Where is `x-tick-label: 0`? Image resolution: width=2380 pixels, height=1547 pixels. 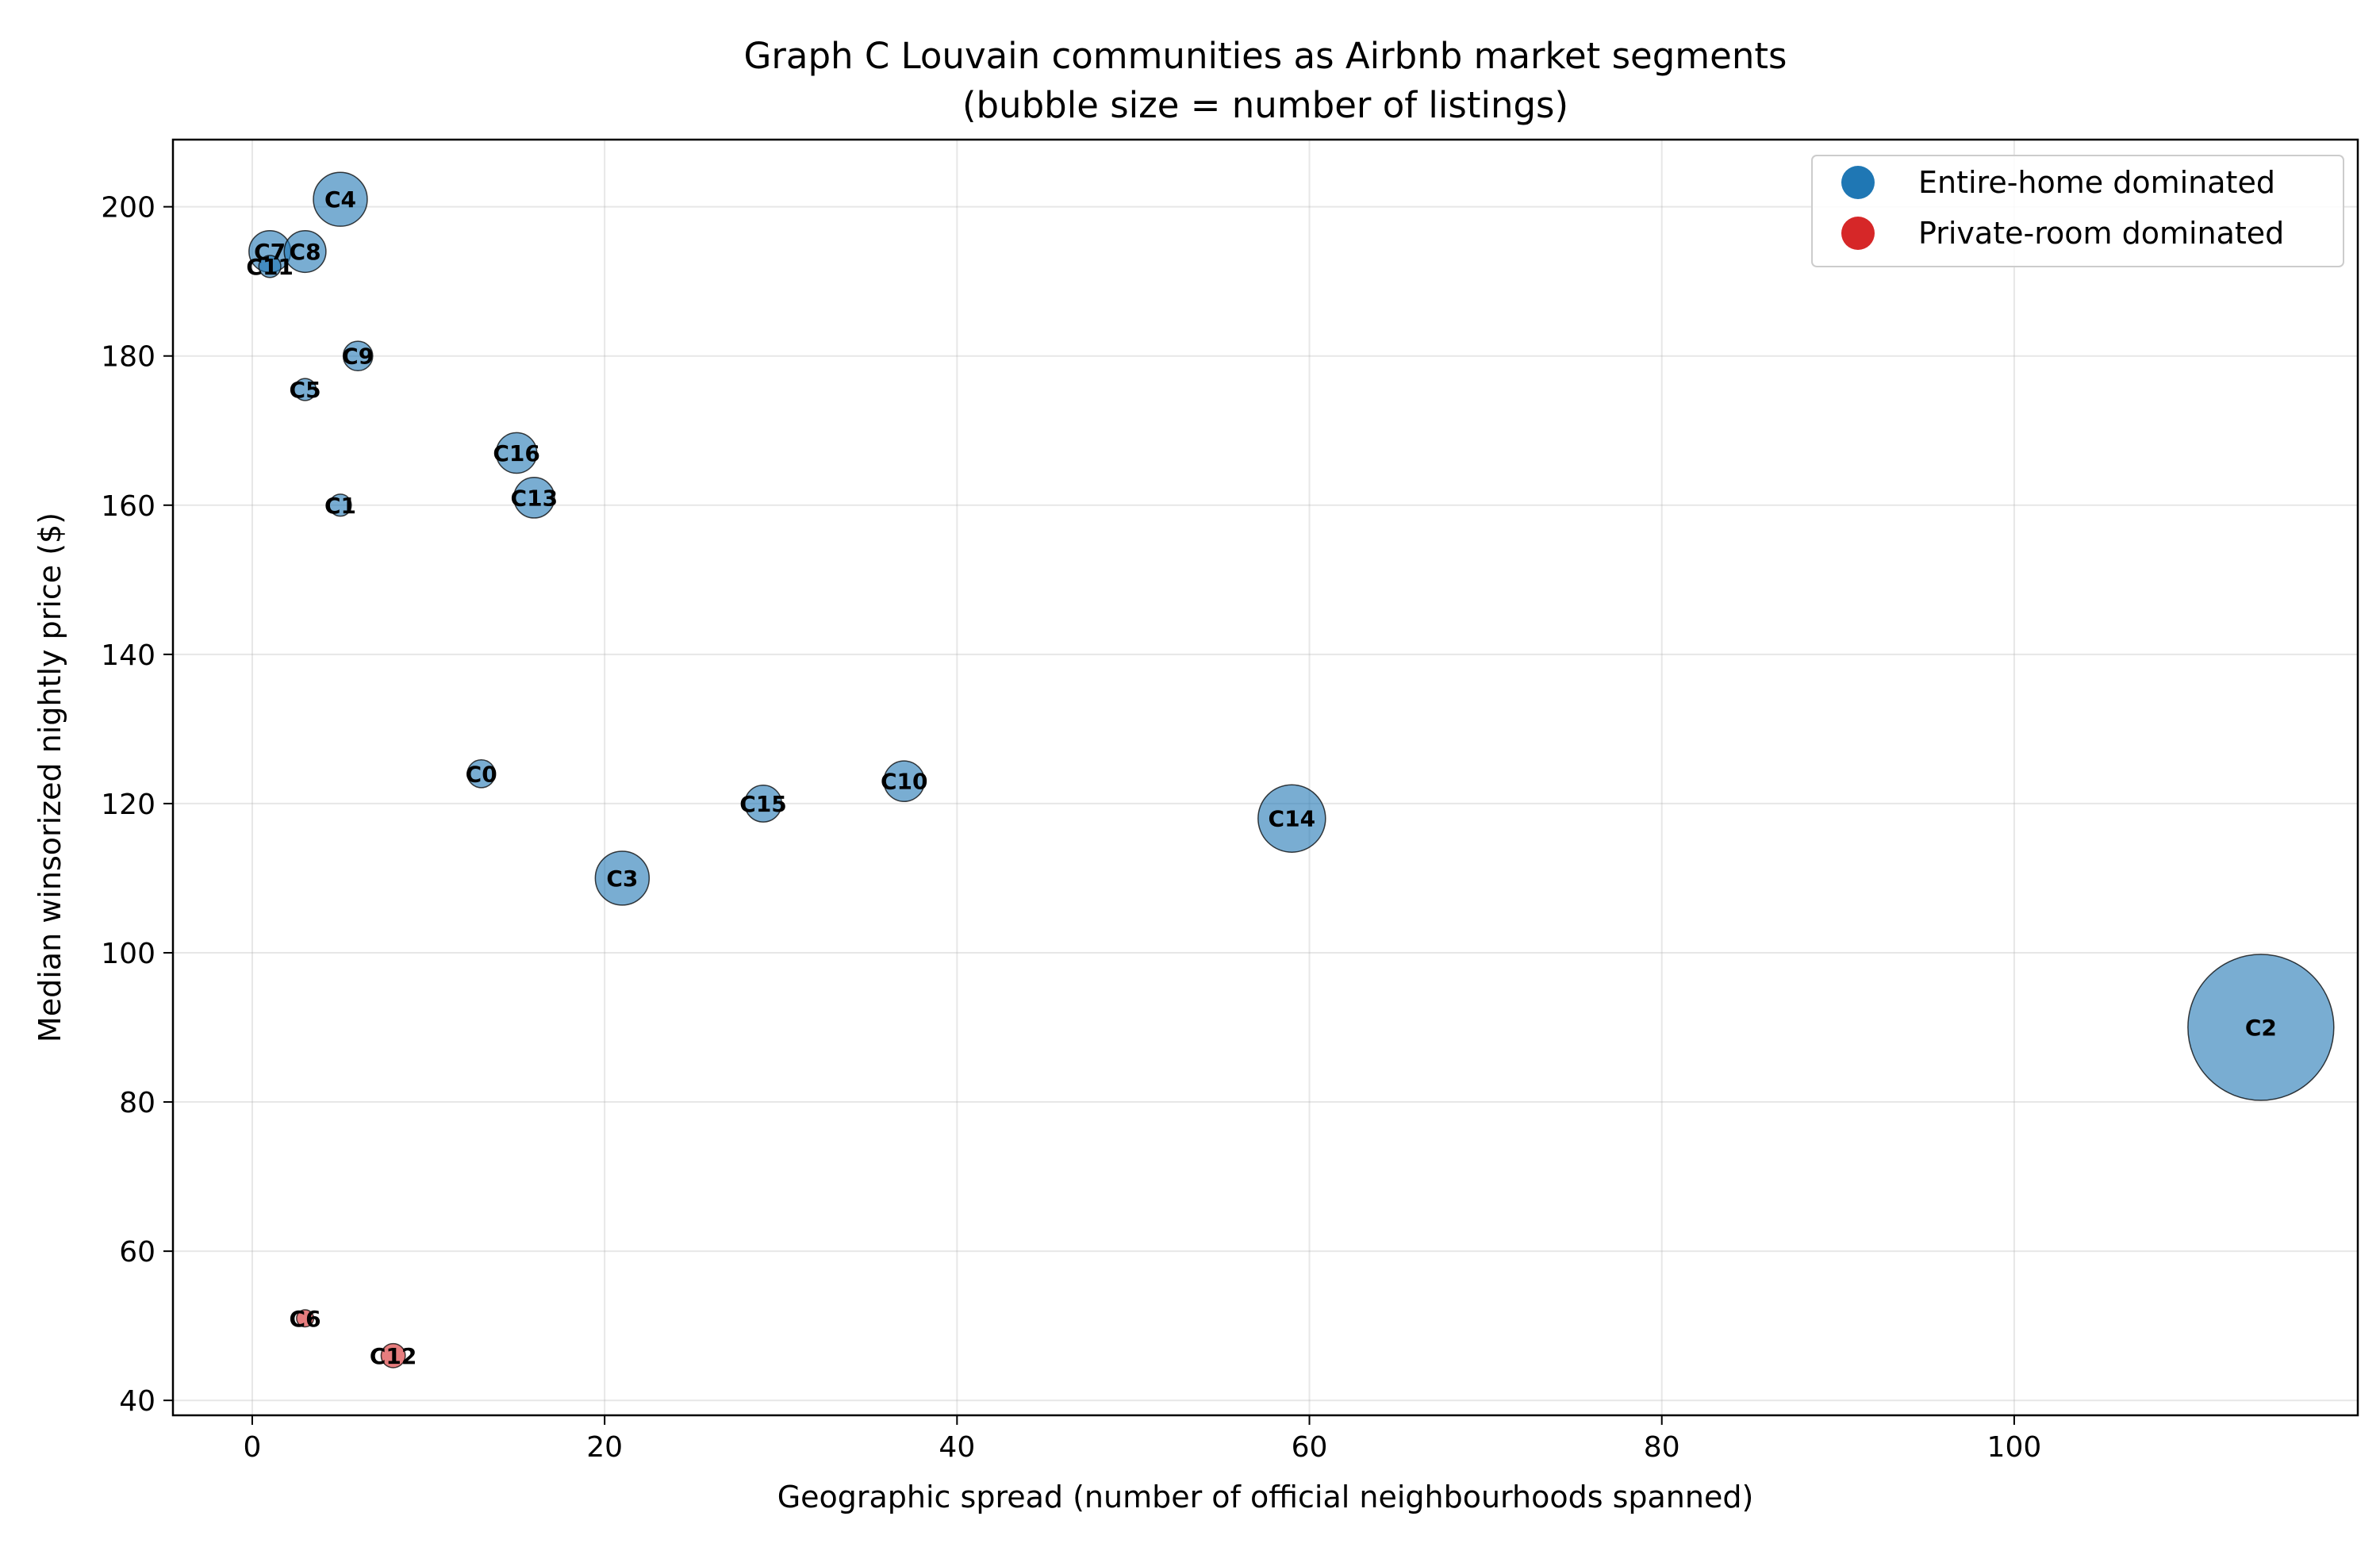 x-tick-label: 0 is located at coordinates (252, 1447).